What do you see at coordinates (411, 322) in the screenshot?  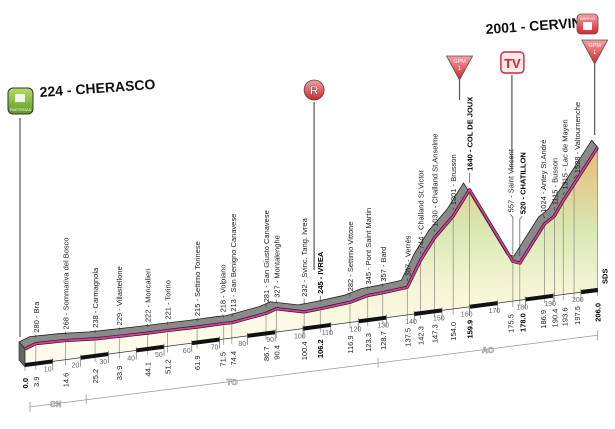 I see `km-tick-label: 140` at bounding box center [411, 322].